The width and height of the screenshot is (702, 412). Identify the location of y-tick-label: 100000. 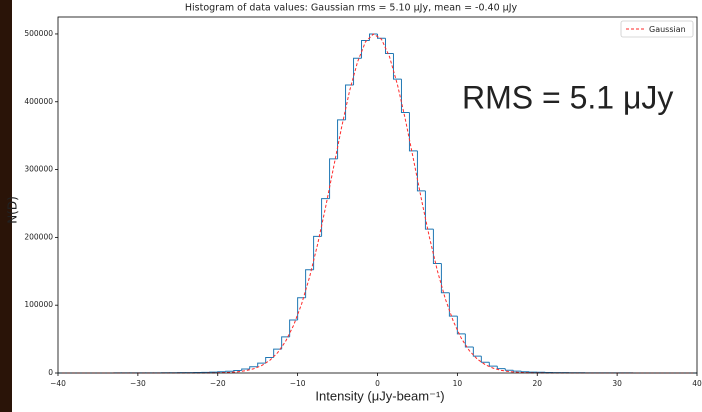
(38, 304).